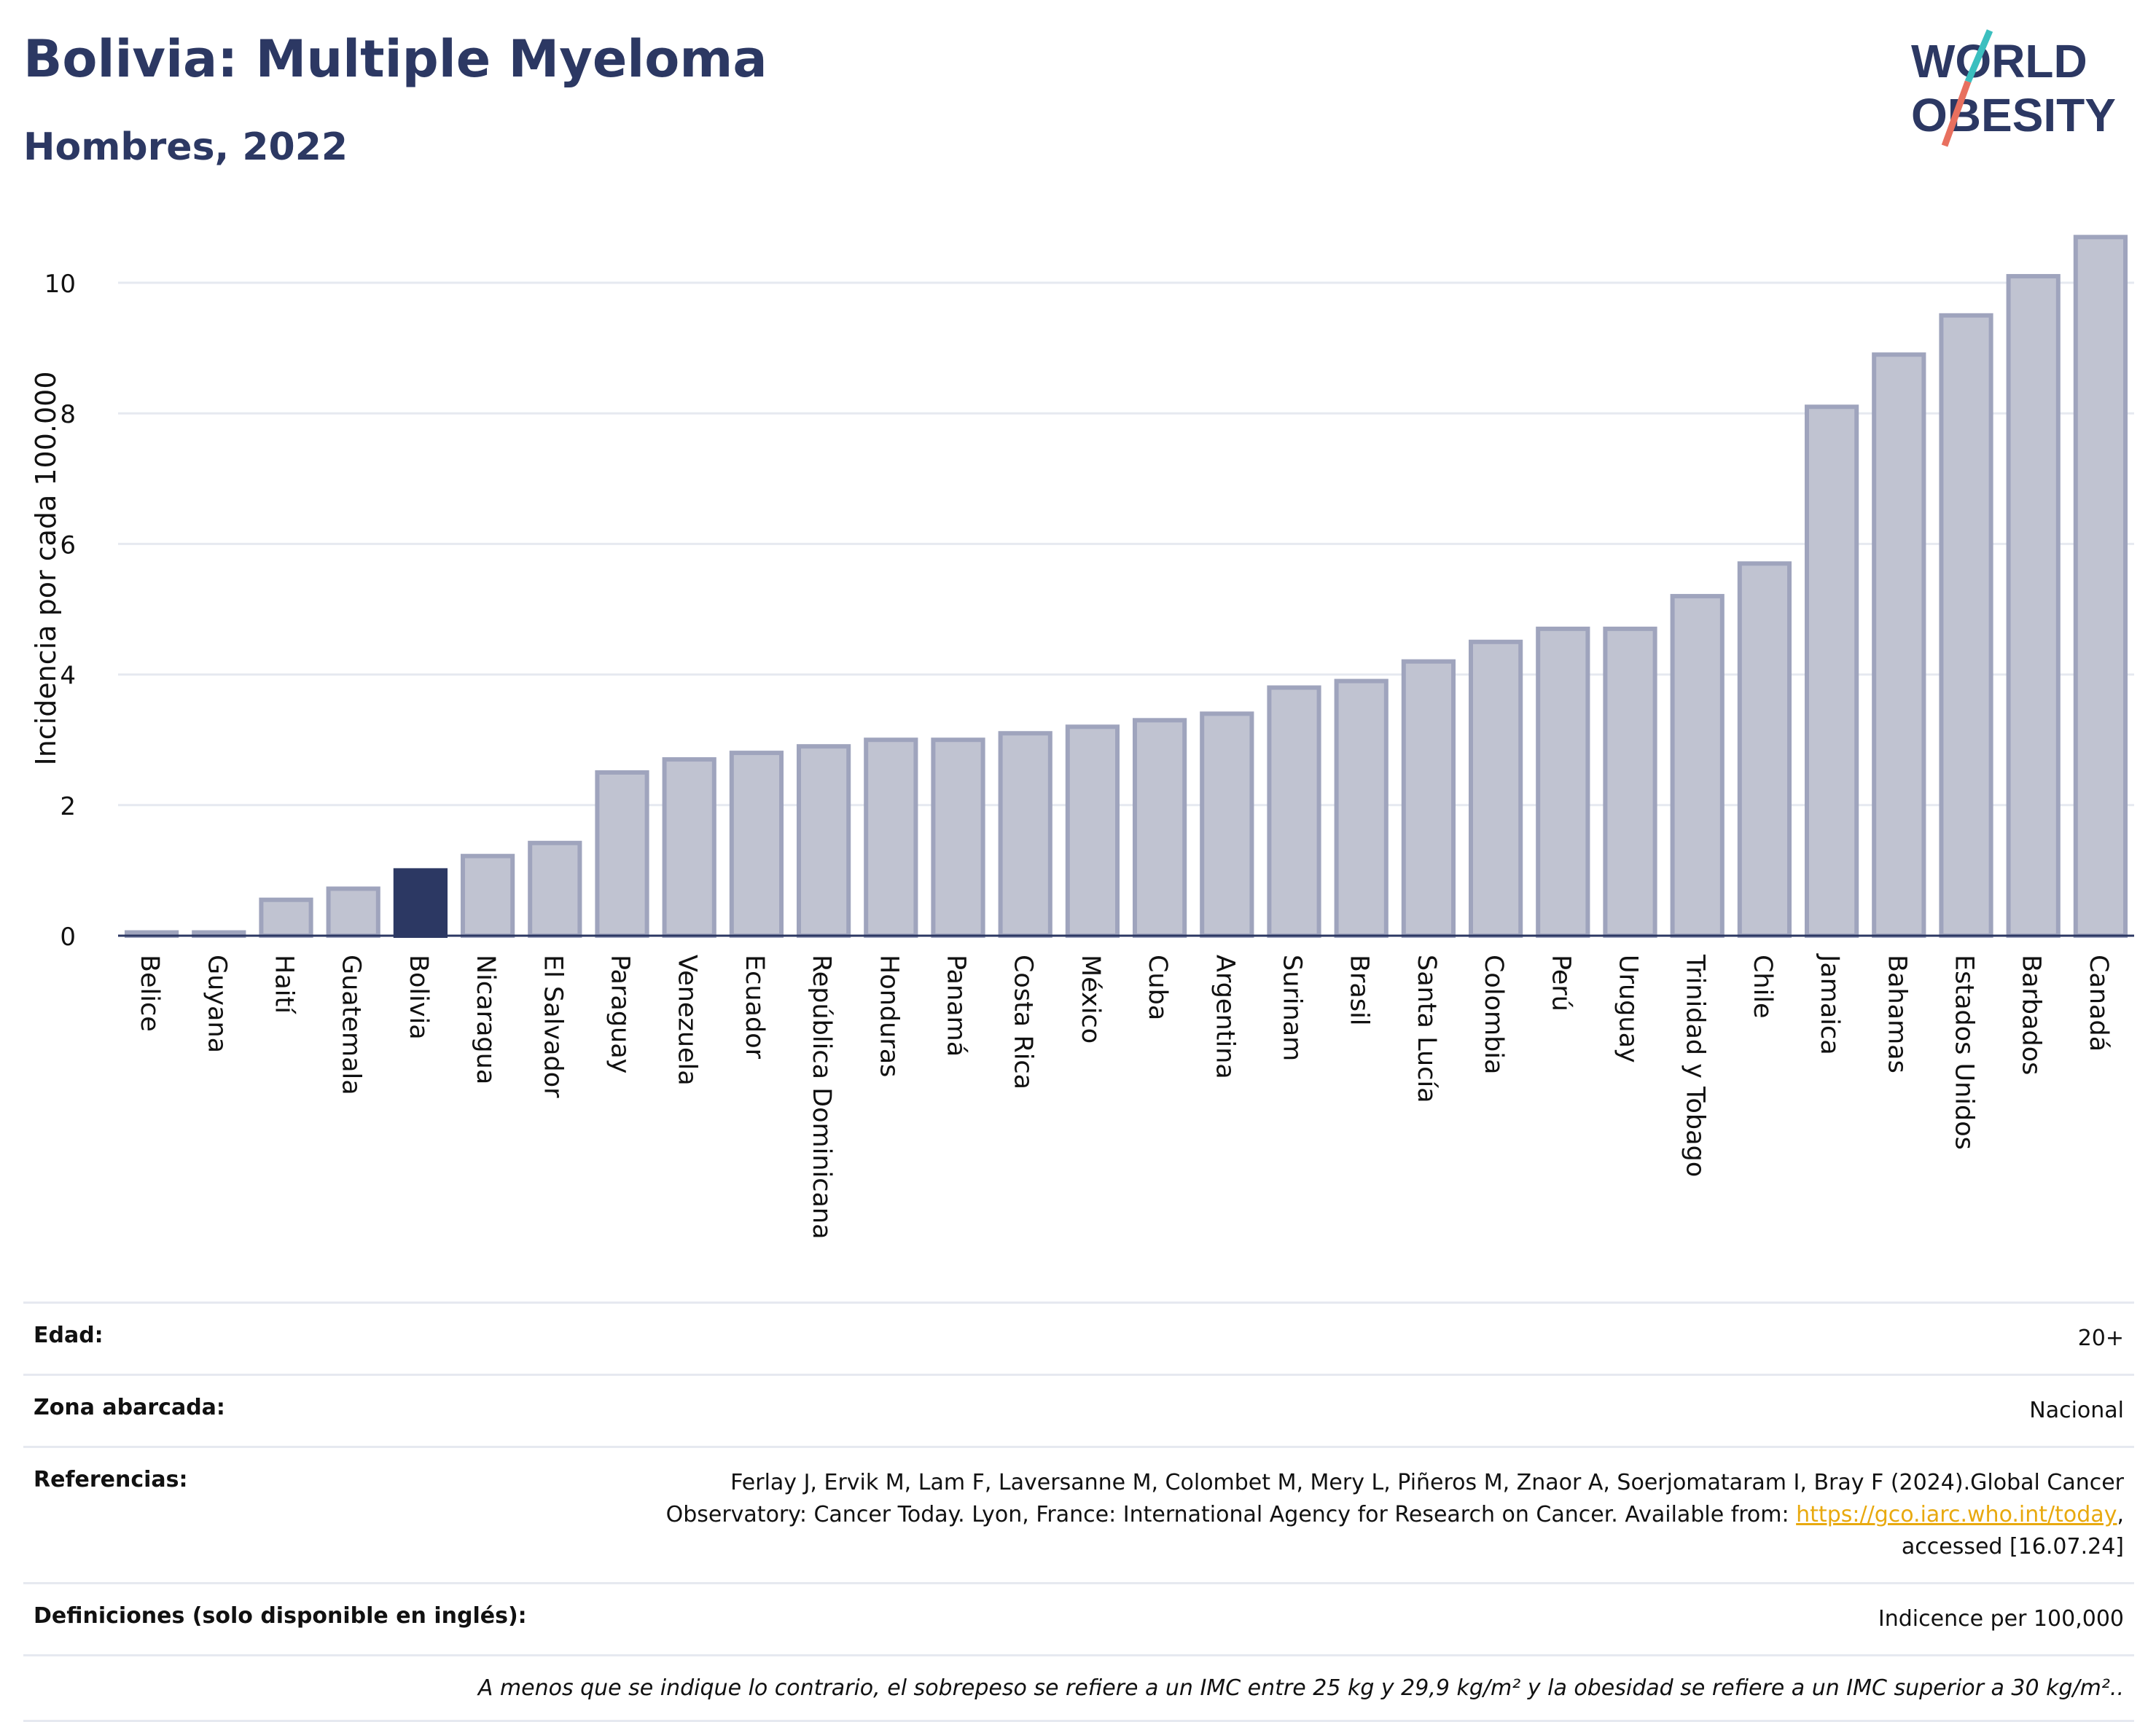 The height and width of the screenshot is (1722, 2156). Describe the element at coordinates (2101, 586) in the screenshot. I see `bar-canadá` at that location.